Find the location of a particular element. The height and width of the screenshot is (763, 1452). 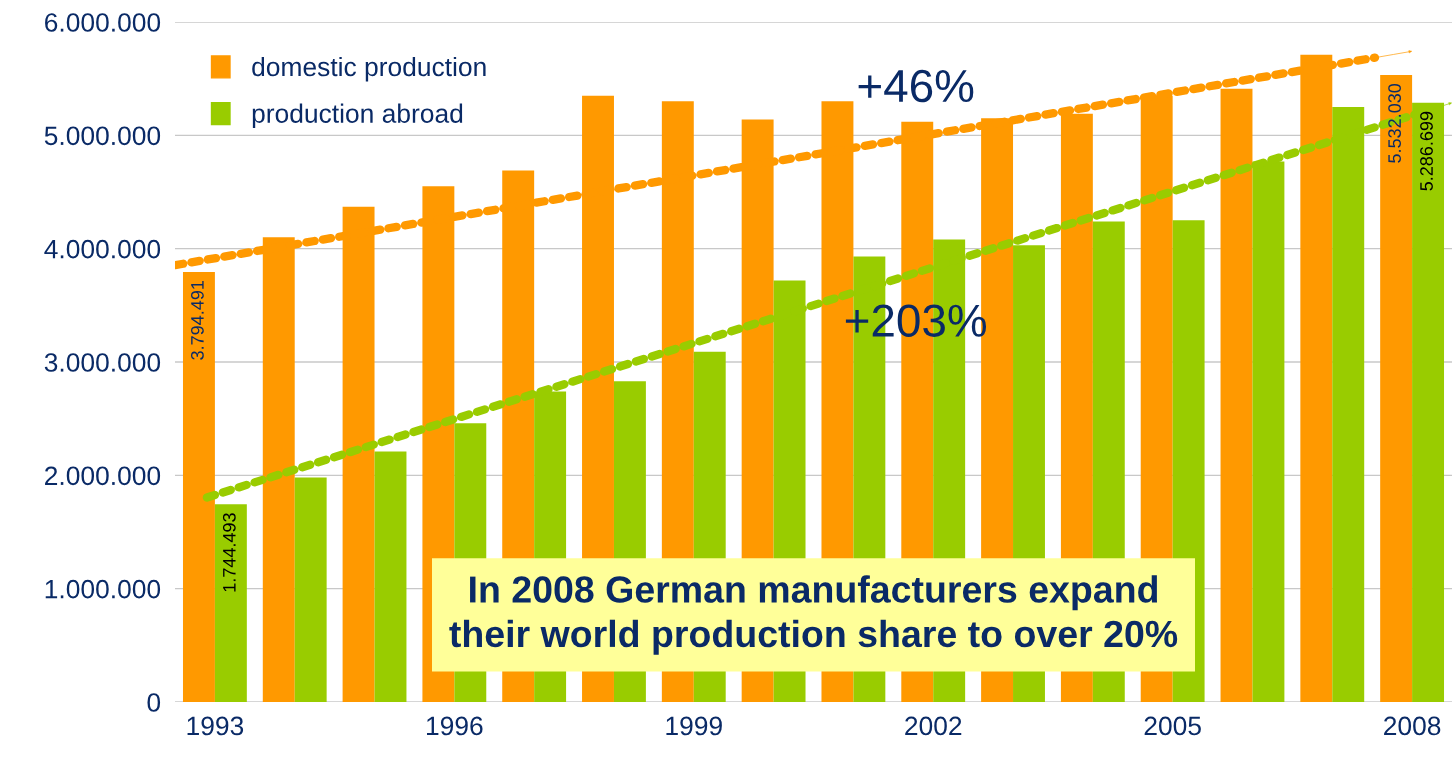

data-label: 5.286.699 is located at coordinates (1426, 151).